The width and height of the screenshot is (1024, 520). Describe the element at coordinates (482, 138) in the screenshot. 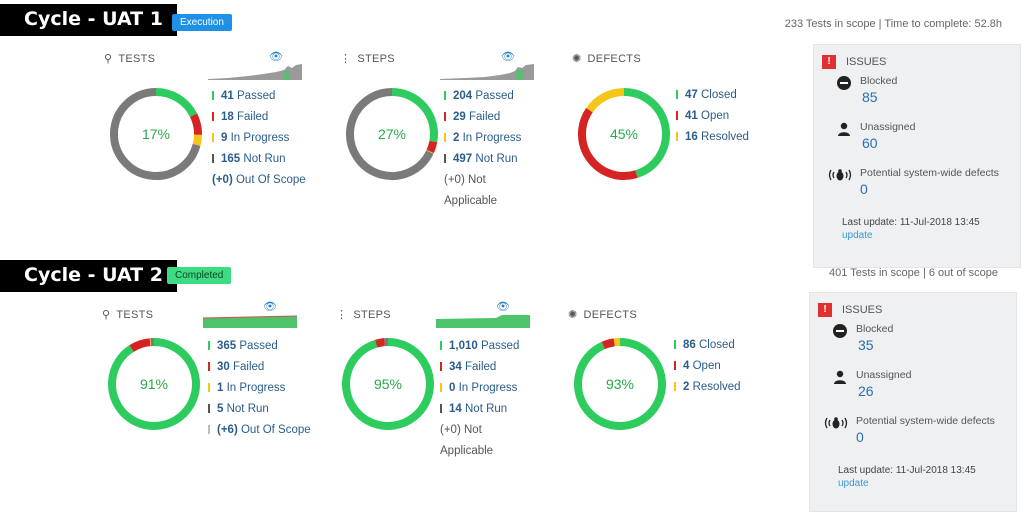

I see `legend-item: 2 In Progress` at that location.